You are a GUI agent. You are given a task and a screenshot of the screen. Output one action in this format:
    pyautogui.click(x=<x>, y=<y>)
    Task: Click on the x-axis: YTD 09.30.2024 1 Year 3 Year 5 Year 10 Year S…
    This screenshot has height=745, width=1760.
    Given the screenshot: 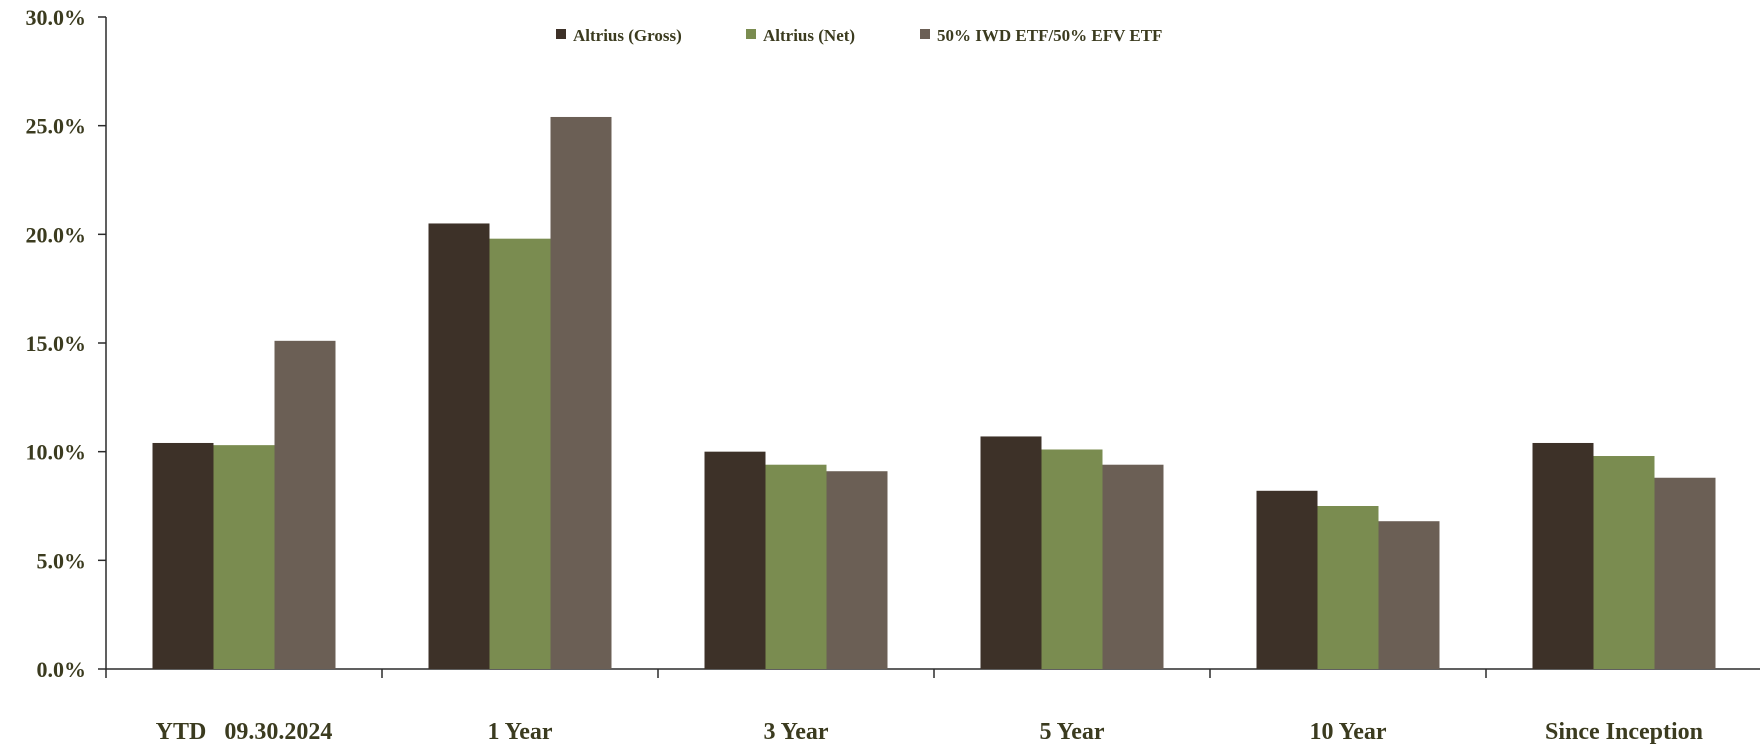 What is the action you would take?
    pyautogui.click(x=932, y=706)
    